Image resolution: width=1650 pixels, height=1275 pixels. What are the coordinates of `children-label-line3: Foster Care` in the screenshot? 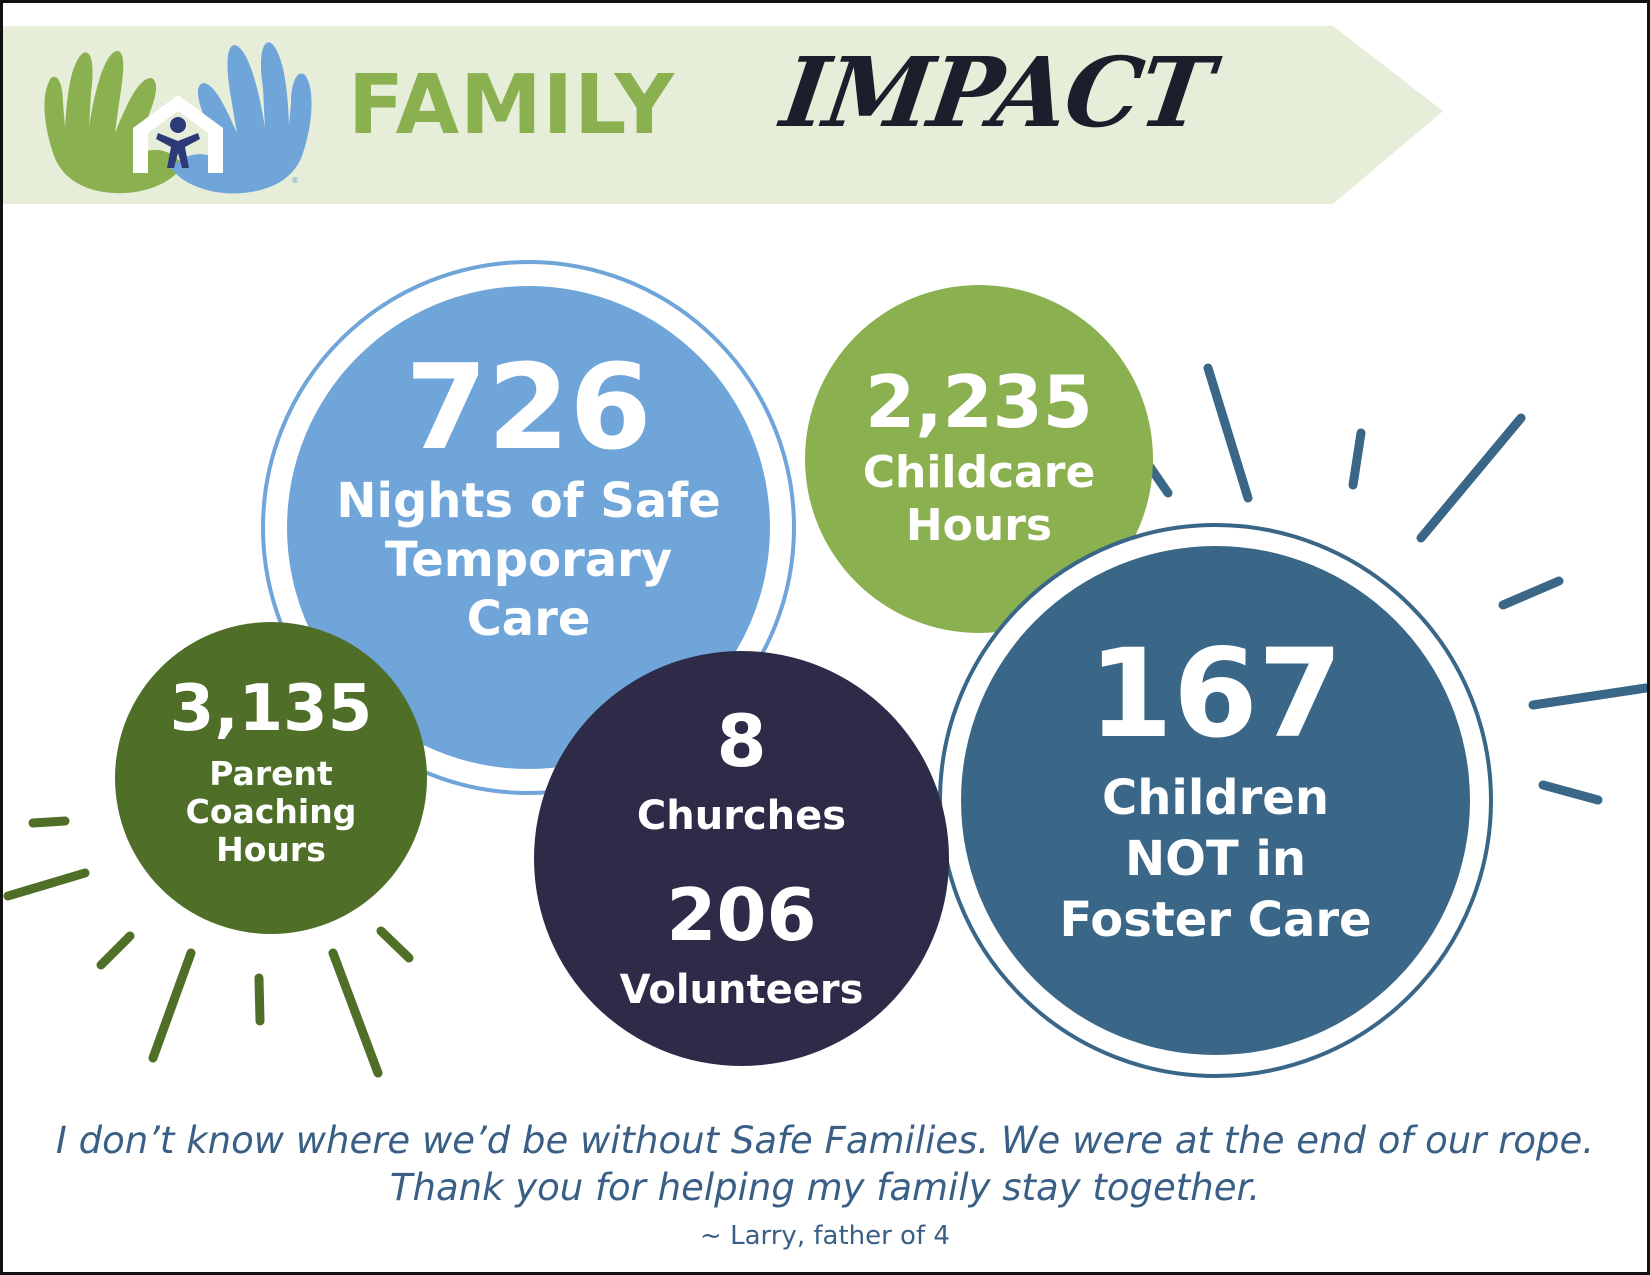 It's located at (1215, 920).